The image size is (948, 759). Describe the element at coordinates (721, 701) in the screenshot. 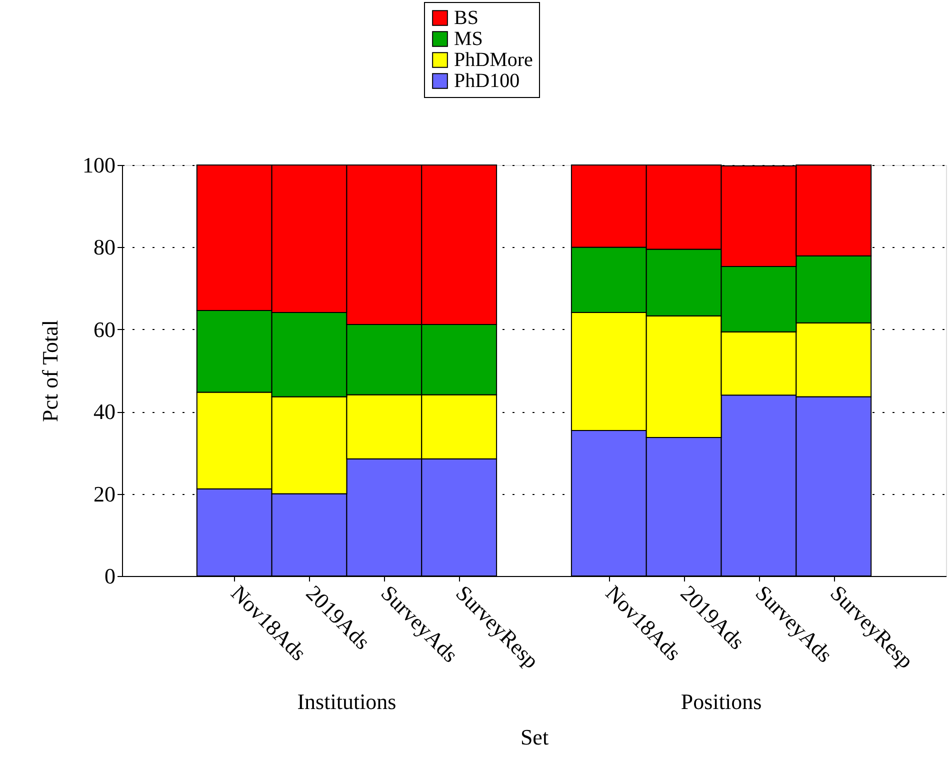

I see `text: Positions` at that location.